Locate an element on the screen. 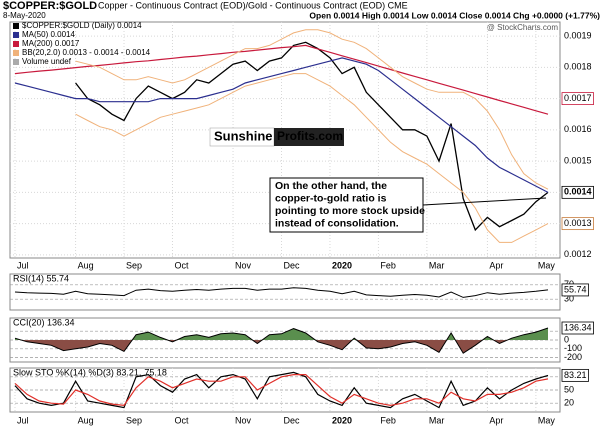 The width and height of the screenshot is (605, 428). last-value-label: 83.21 is located at coordinates (575, 375).